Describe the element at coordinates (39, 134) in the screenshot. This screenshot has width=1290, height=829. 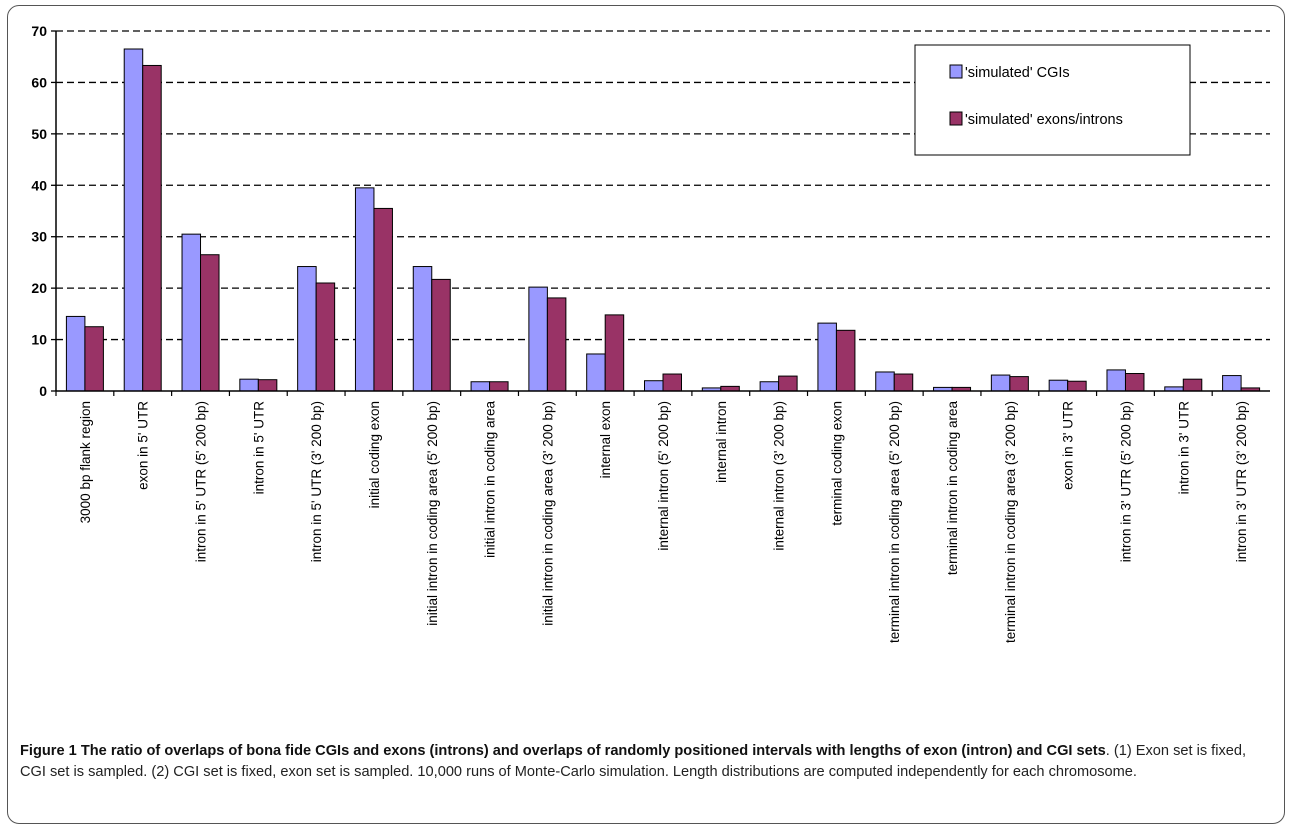
I see `y-tick-label: 50` at that location.